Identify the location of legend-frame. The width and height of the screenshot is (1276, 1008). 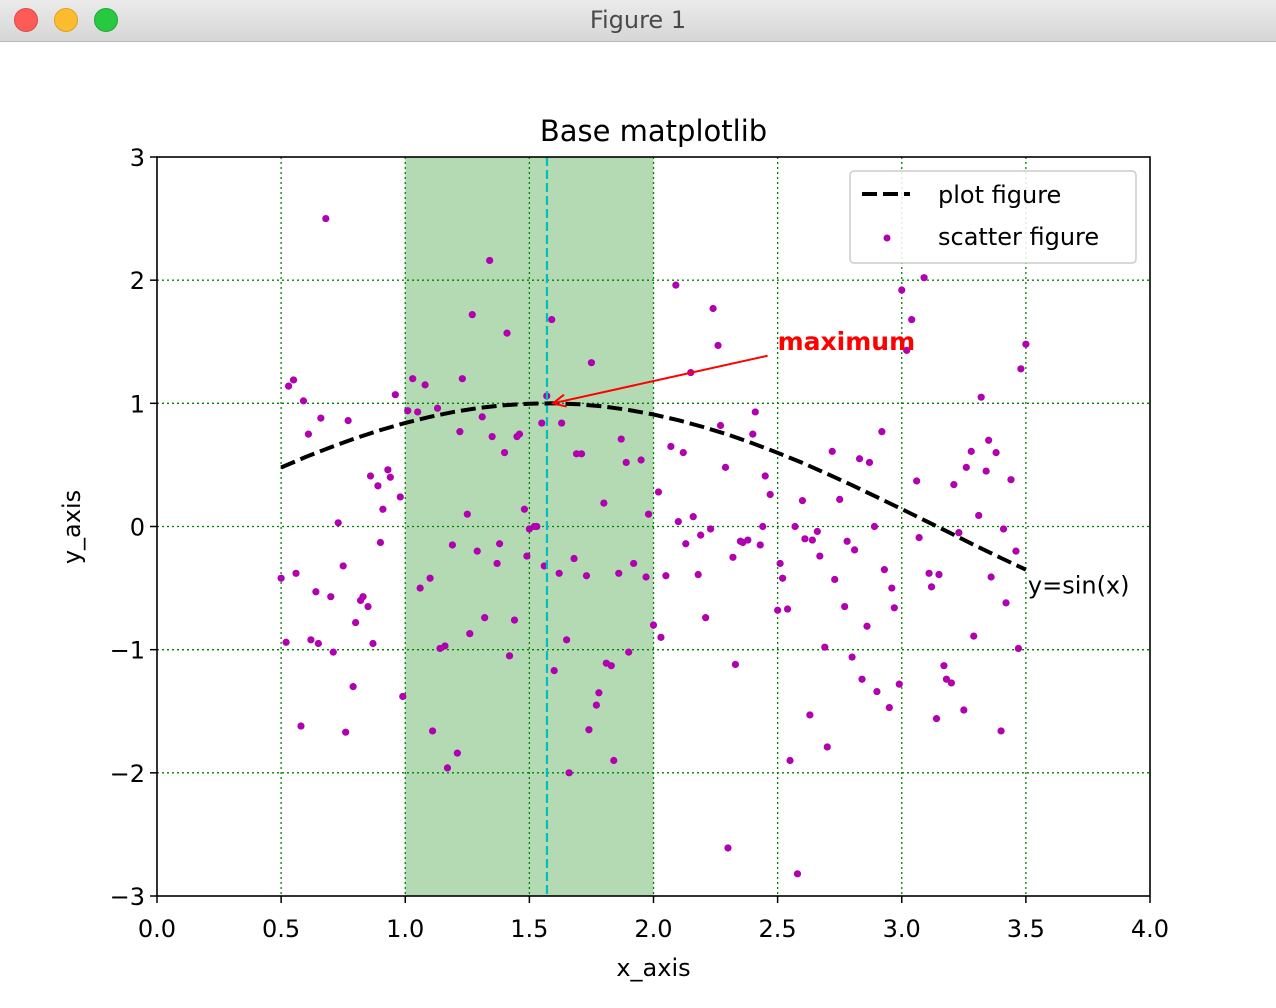
(993, 217).